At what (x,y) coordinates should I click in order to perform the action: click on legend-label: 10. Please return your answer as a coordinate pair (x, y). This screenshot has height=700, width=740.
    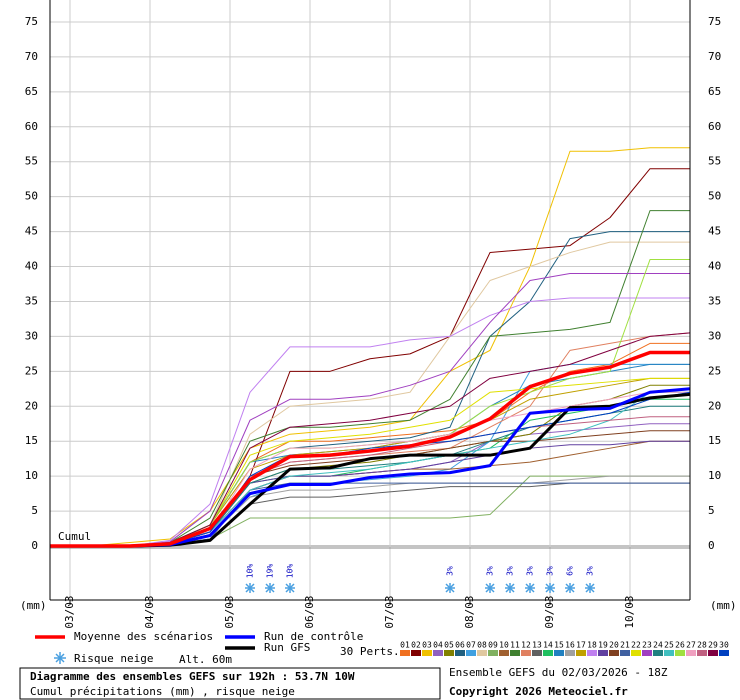
    Looking at the image, I should click on (504, 645).